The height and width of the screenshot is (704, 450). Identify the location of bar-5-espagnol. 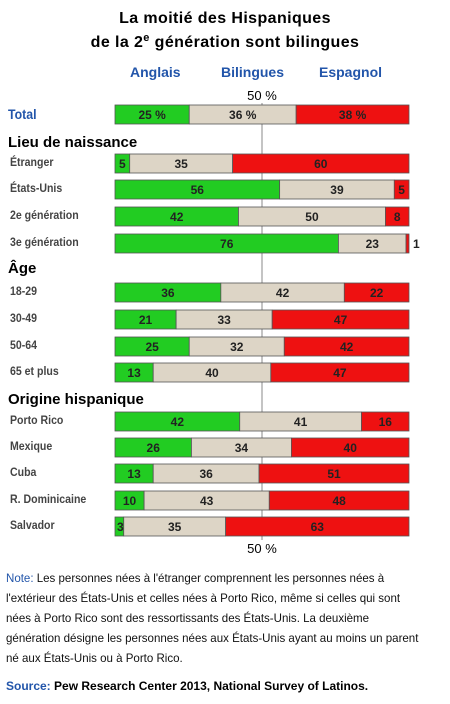
(376, 292).